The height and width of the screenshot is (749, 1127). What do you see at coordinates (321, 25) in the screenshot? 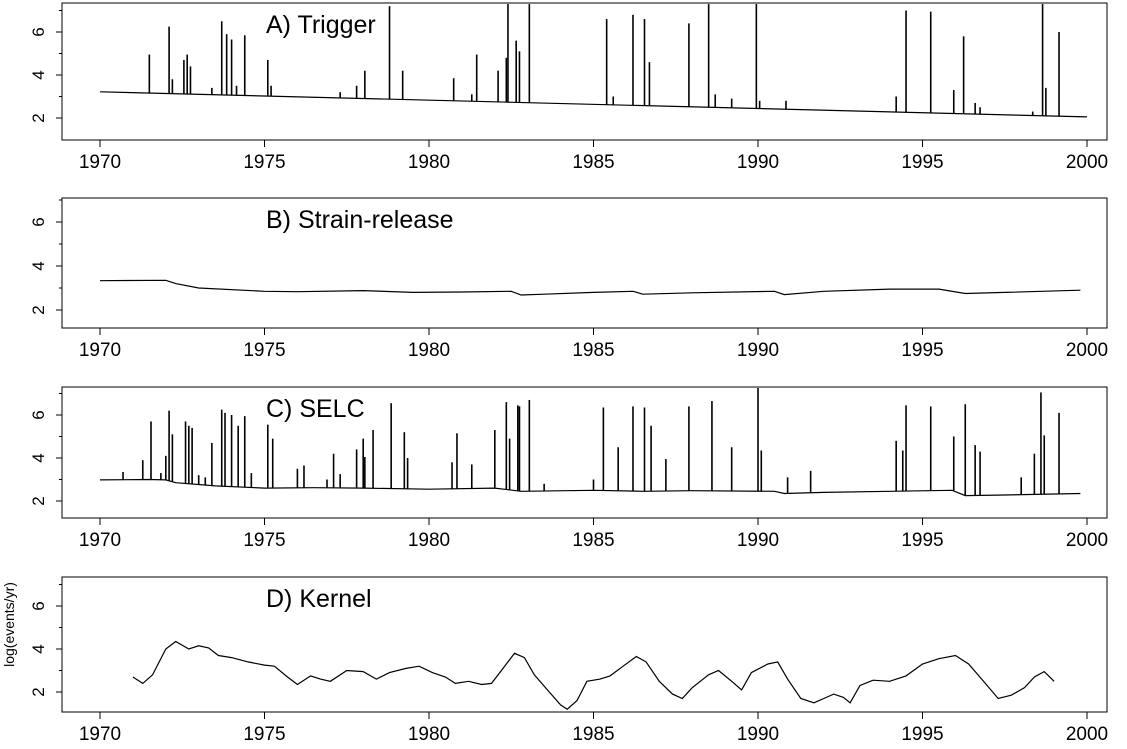
I see `panel-title: A) Trigger` at bounding box center [321, 25].